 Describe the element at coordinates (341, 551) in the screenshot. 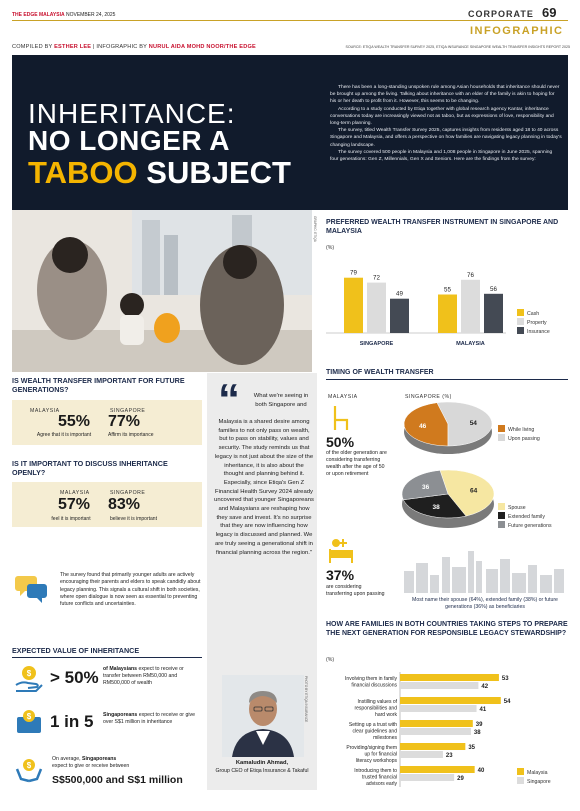

I see `patient-bed-icon` at that location.